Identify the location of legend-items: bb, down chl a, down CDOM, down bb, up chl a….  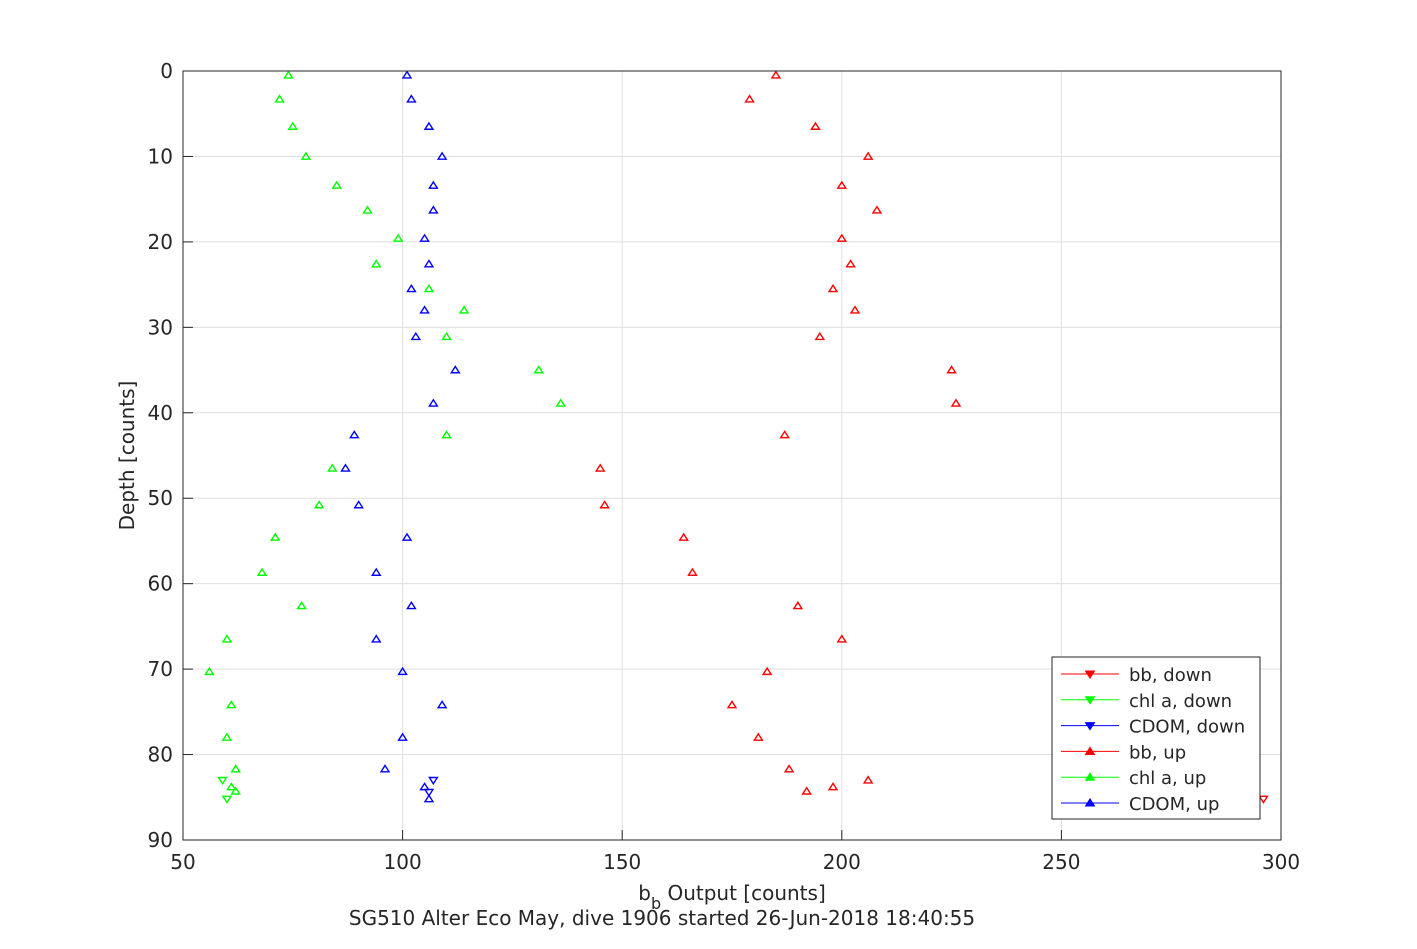
(1153, 740).